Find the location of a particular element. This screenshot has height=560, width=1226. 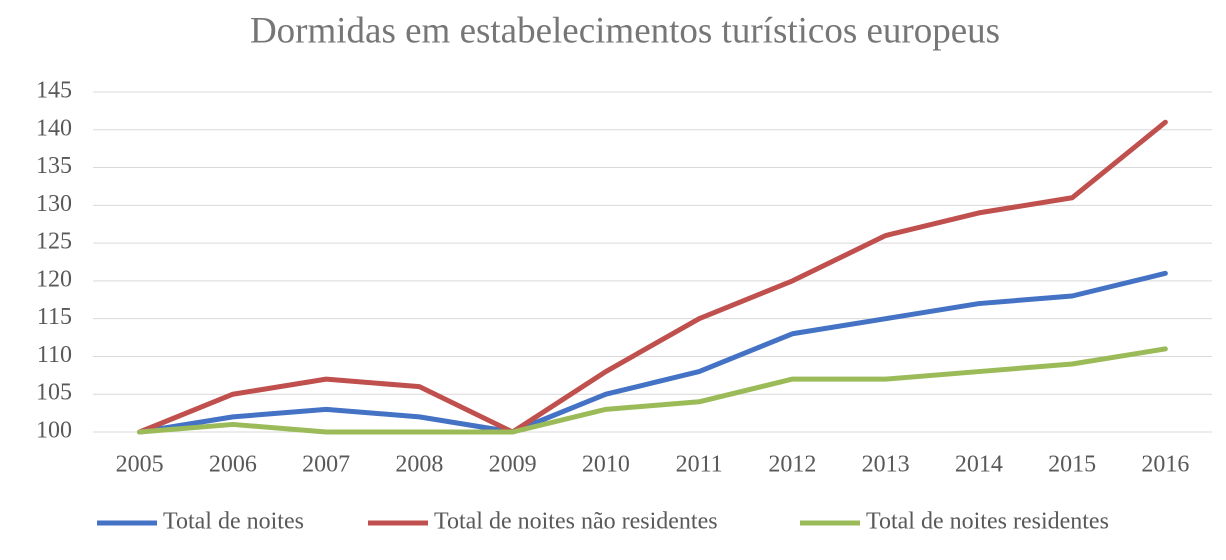

x-tick-label: 2011 is located at coordinates (699, 465).